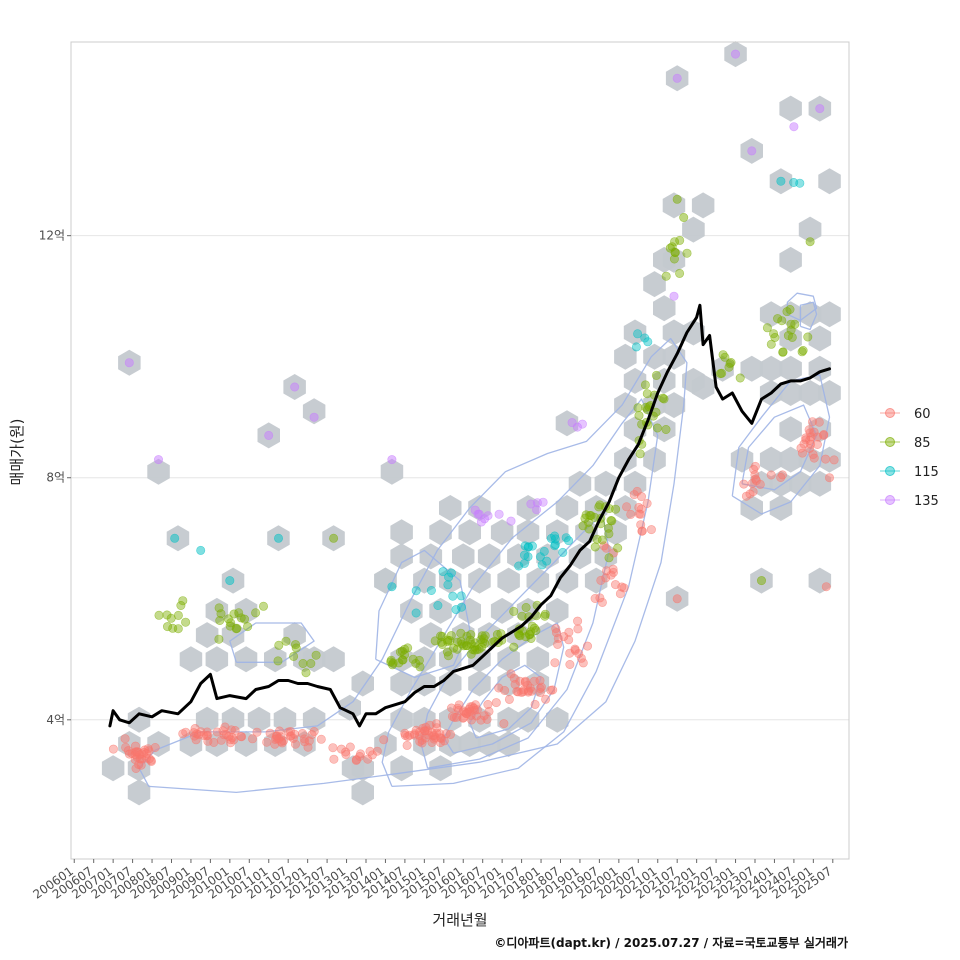 The height and width of the screenshot is (960, 960). Describe the element at coordinates (55, 720) in the screenshot. I see `y-tick-label: 4억` at that location.